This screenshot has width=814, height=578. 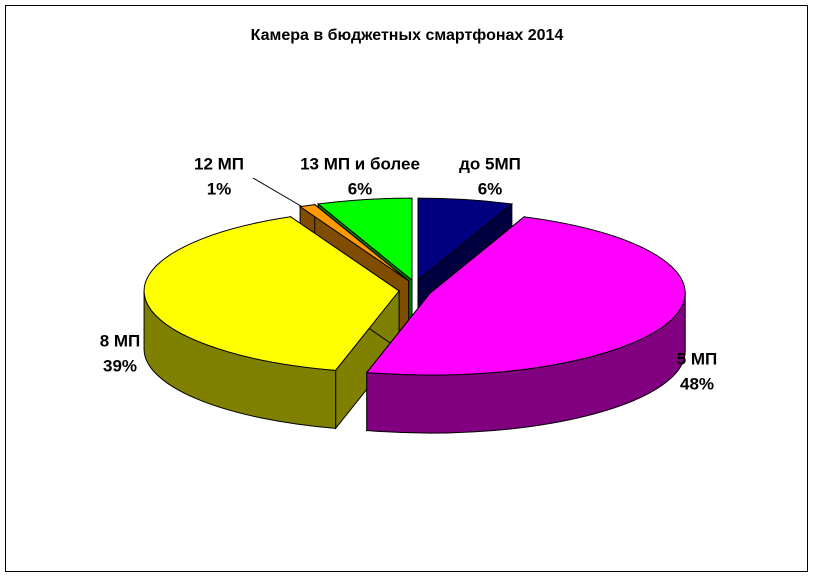 I want to click on data-label-value: 48%, so click(x=697, y=383).